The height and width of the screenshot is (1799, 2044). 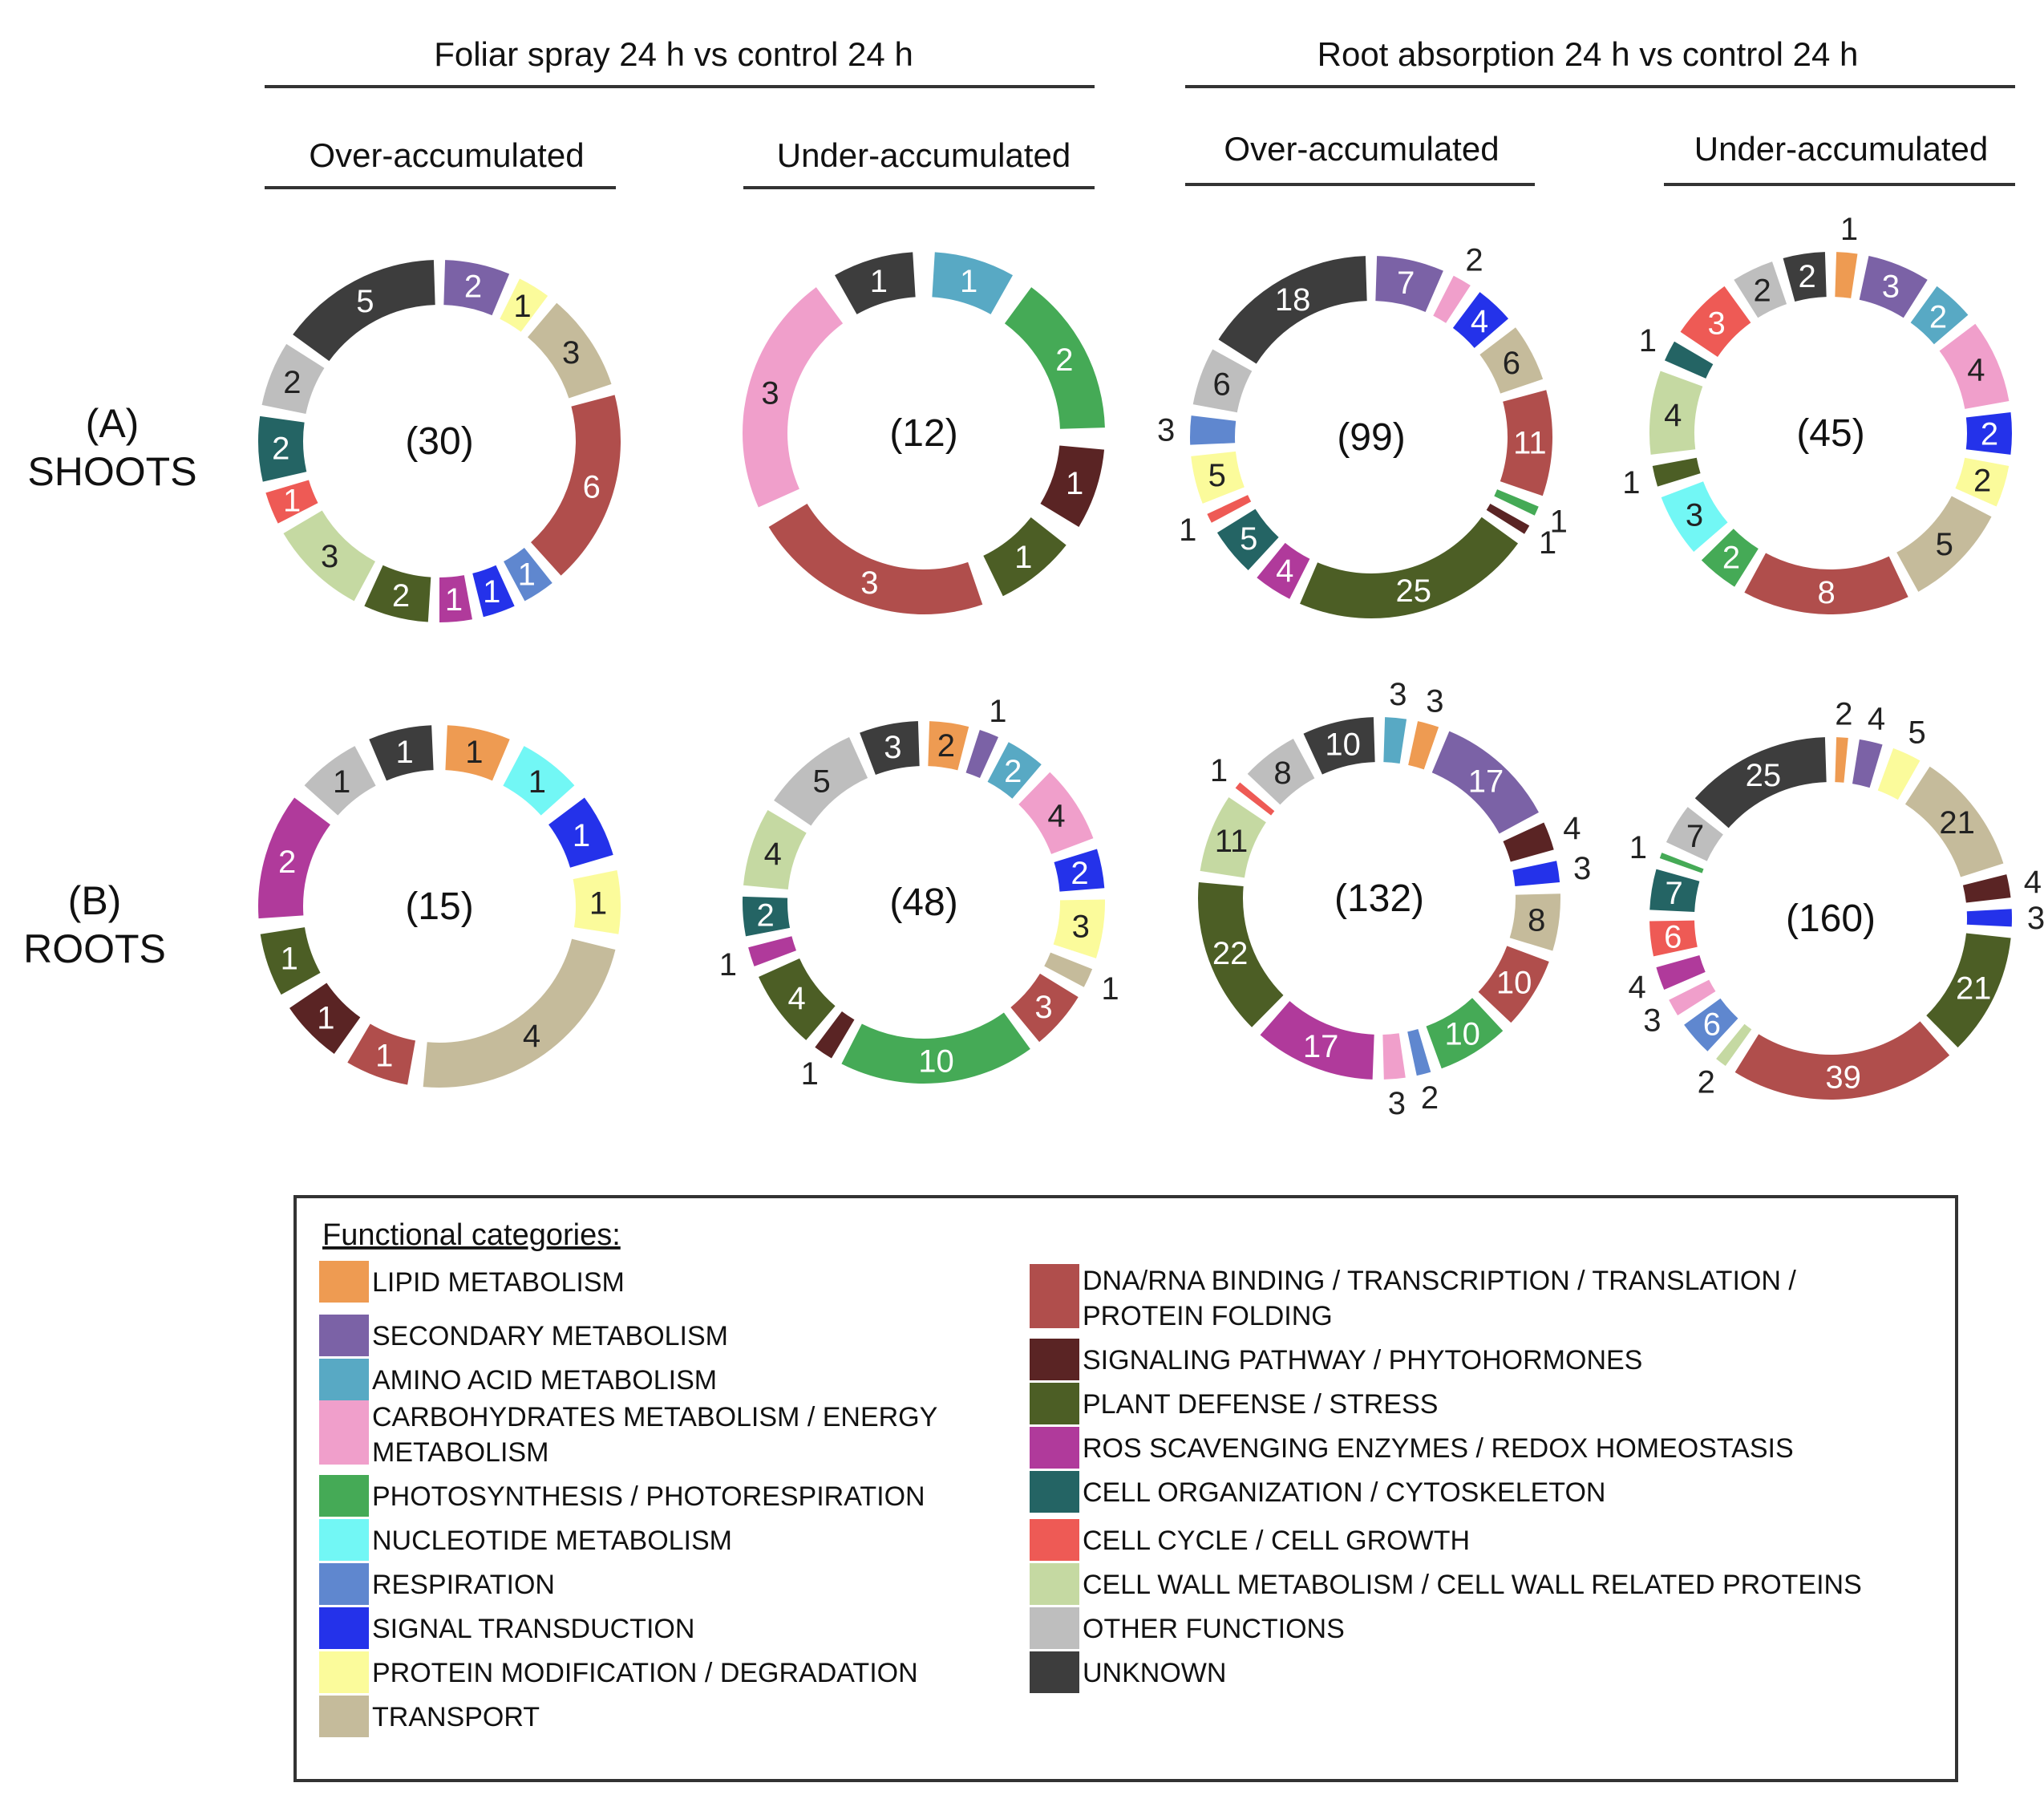 I want to click on donut-4-slice-label-12: 4, so click(x=1673, y=416).